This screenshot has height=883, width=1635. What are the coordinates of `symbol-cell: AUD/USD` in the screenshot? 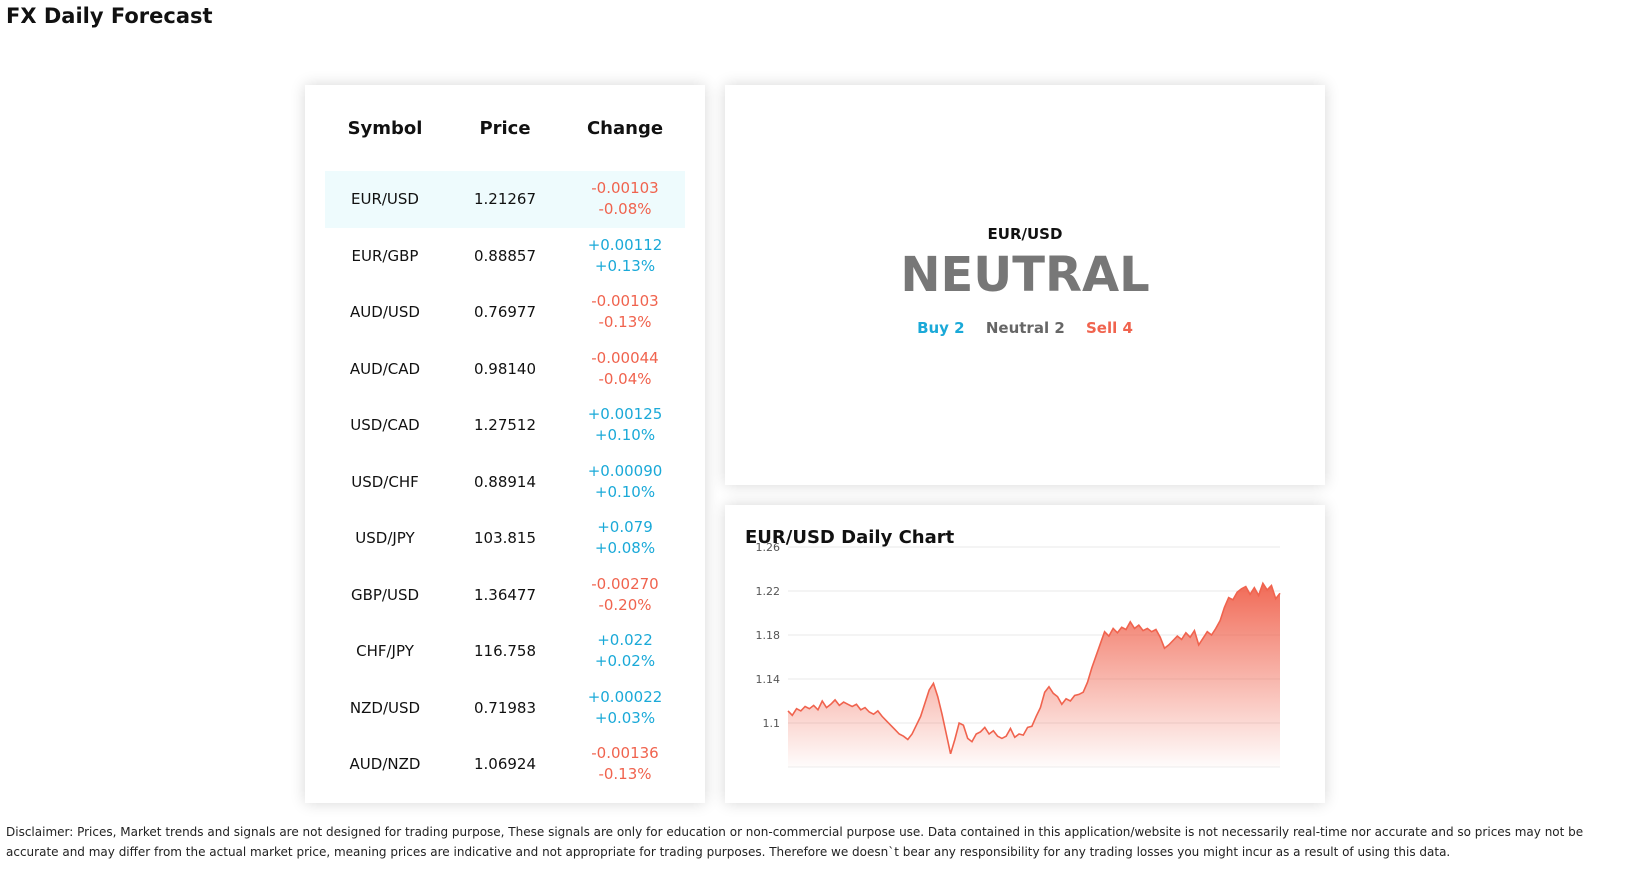 It's located at (385, 312).